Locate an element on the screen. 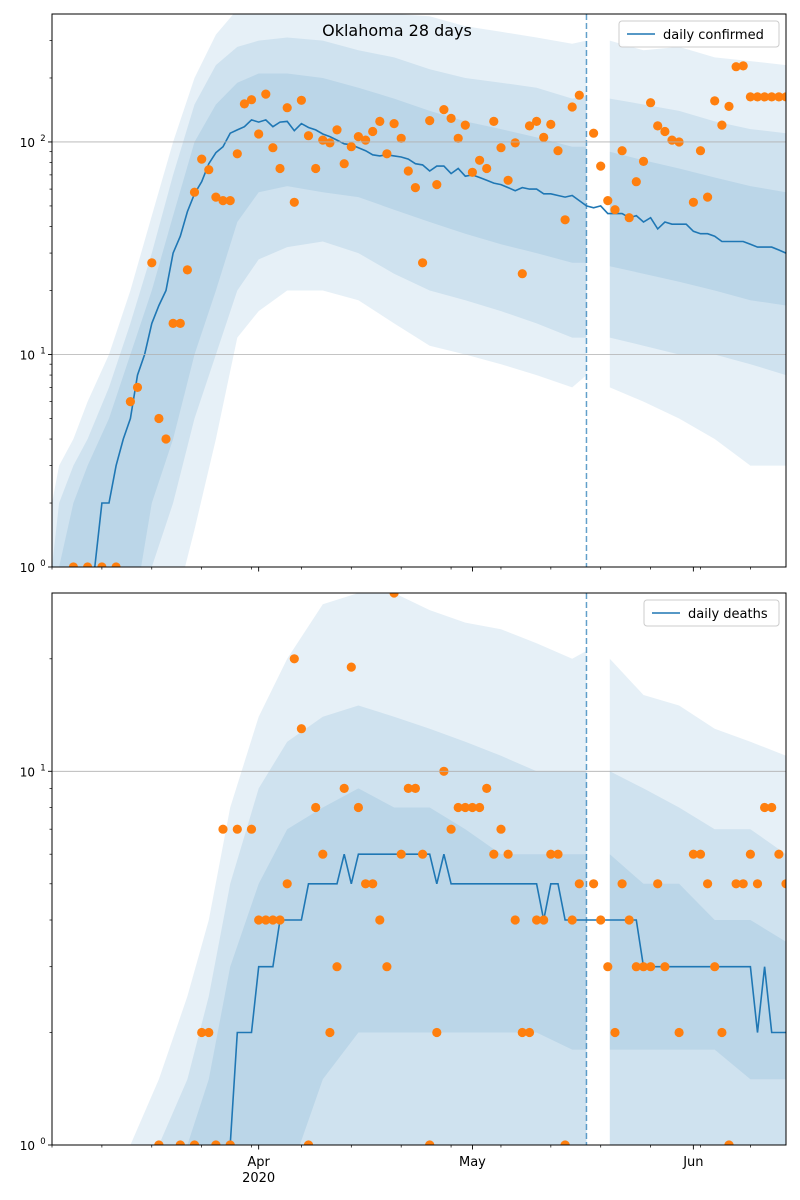 This screenshot has width=800, height=1200. uncertainty-band-outer is located at coordinates (697, 901).